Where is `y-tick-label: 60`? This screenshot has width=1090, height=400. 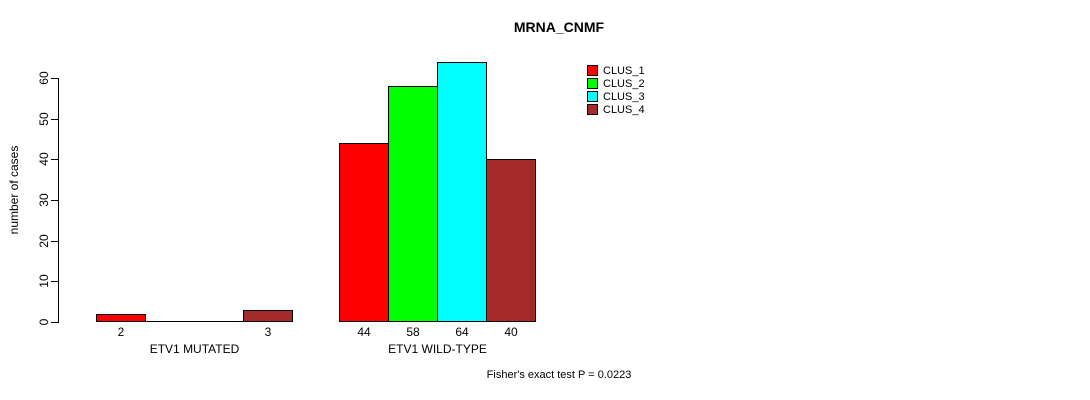 y-tick-label: 60 is located at coordinates (44, 78).